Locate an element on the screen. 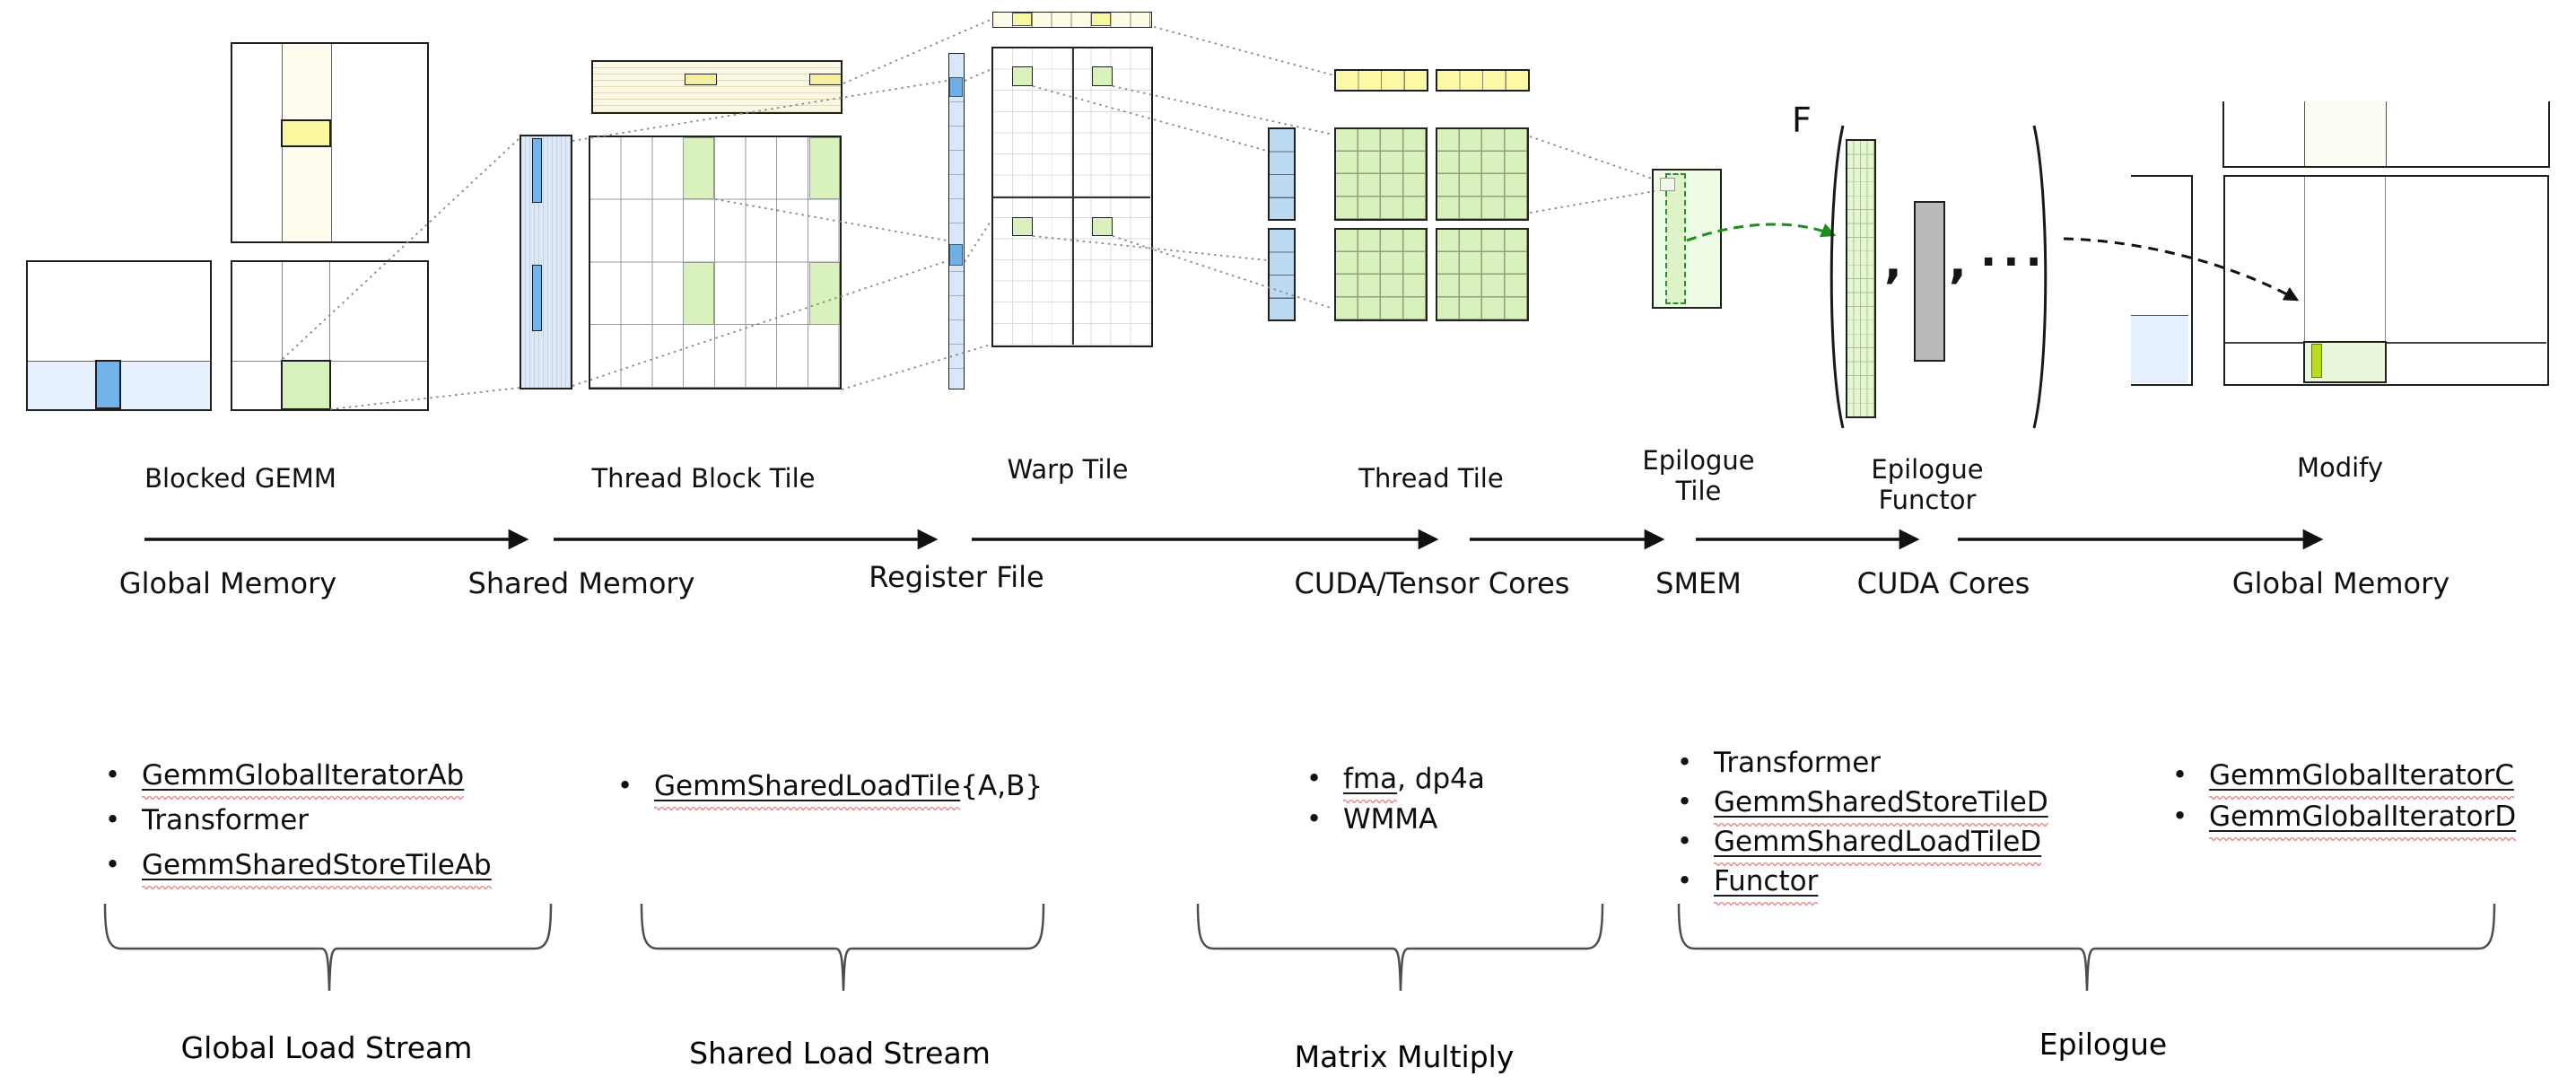 The image size is (2576, 1085). brace-matrix-multiply is located at coordinates (1400, 947).